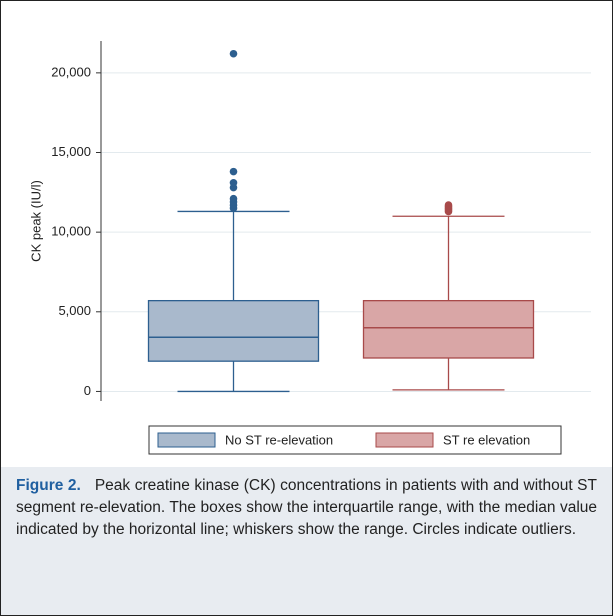 The height and width of the screenshot is (616, 613). I want to click on y-tick-label: 0, so click(87, 390).